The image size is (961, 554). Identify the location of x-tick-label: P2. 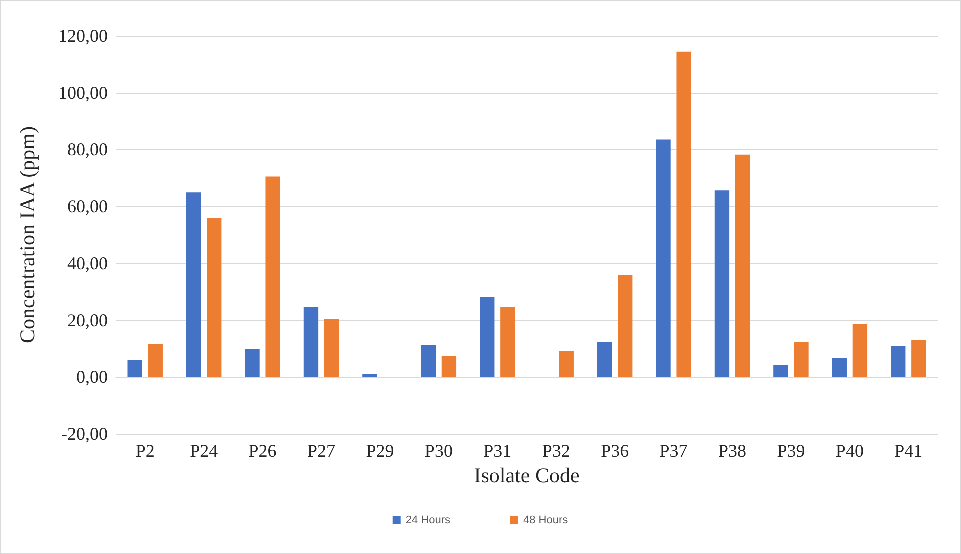
(145, 451).